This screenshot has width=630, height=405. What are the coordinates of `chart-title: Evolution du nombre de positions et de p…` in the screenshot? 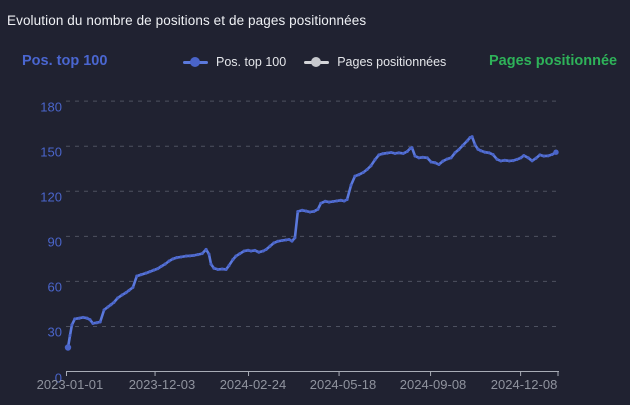 It's located at (187, 20).